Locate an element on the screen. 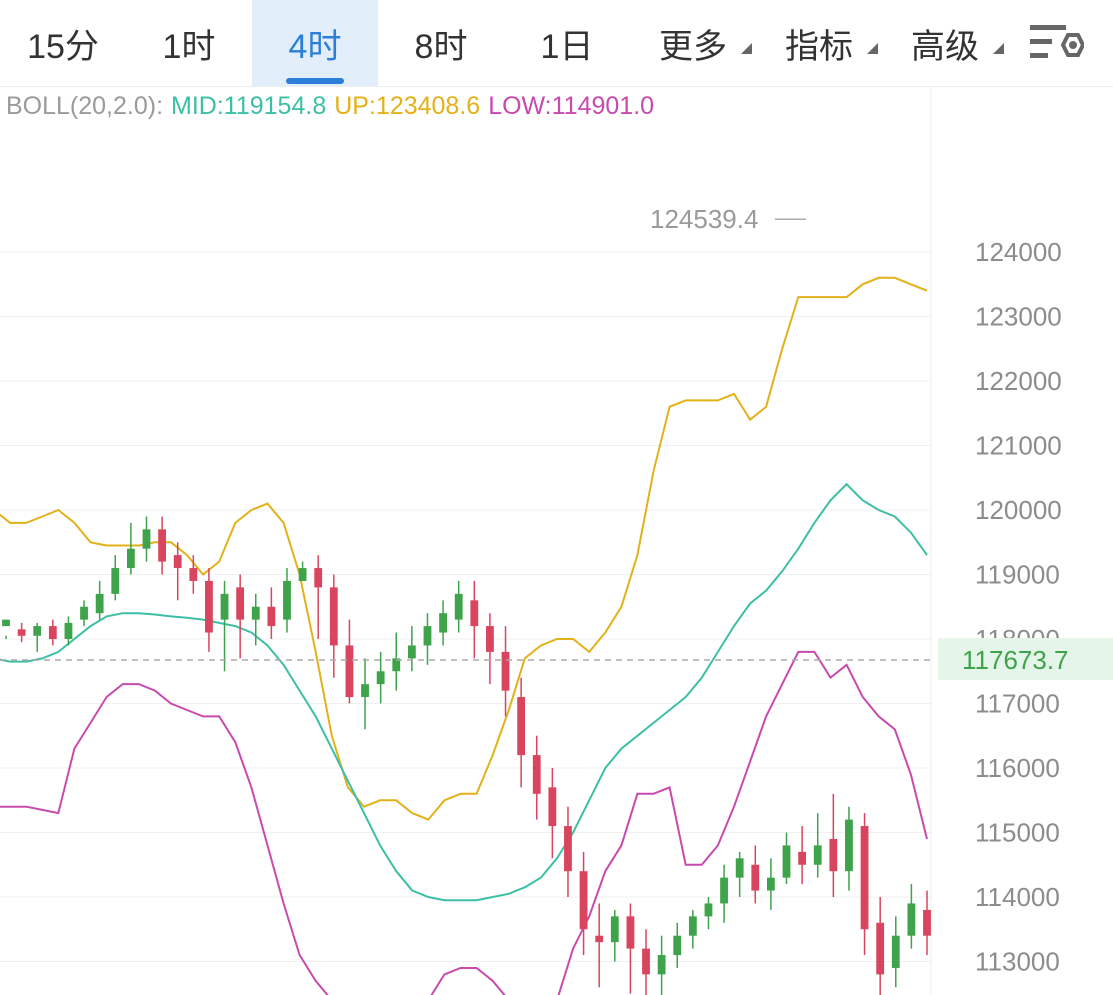 The width and height of the screenshot is (1113, 995). tab-8h: 8时 is located at coordinates (441, 43).